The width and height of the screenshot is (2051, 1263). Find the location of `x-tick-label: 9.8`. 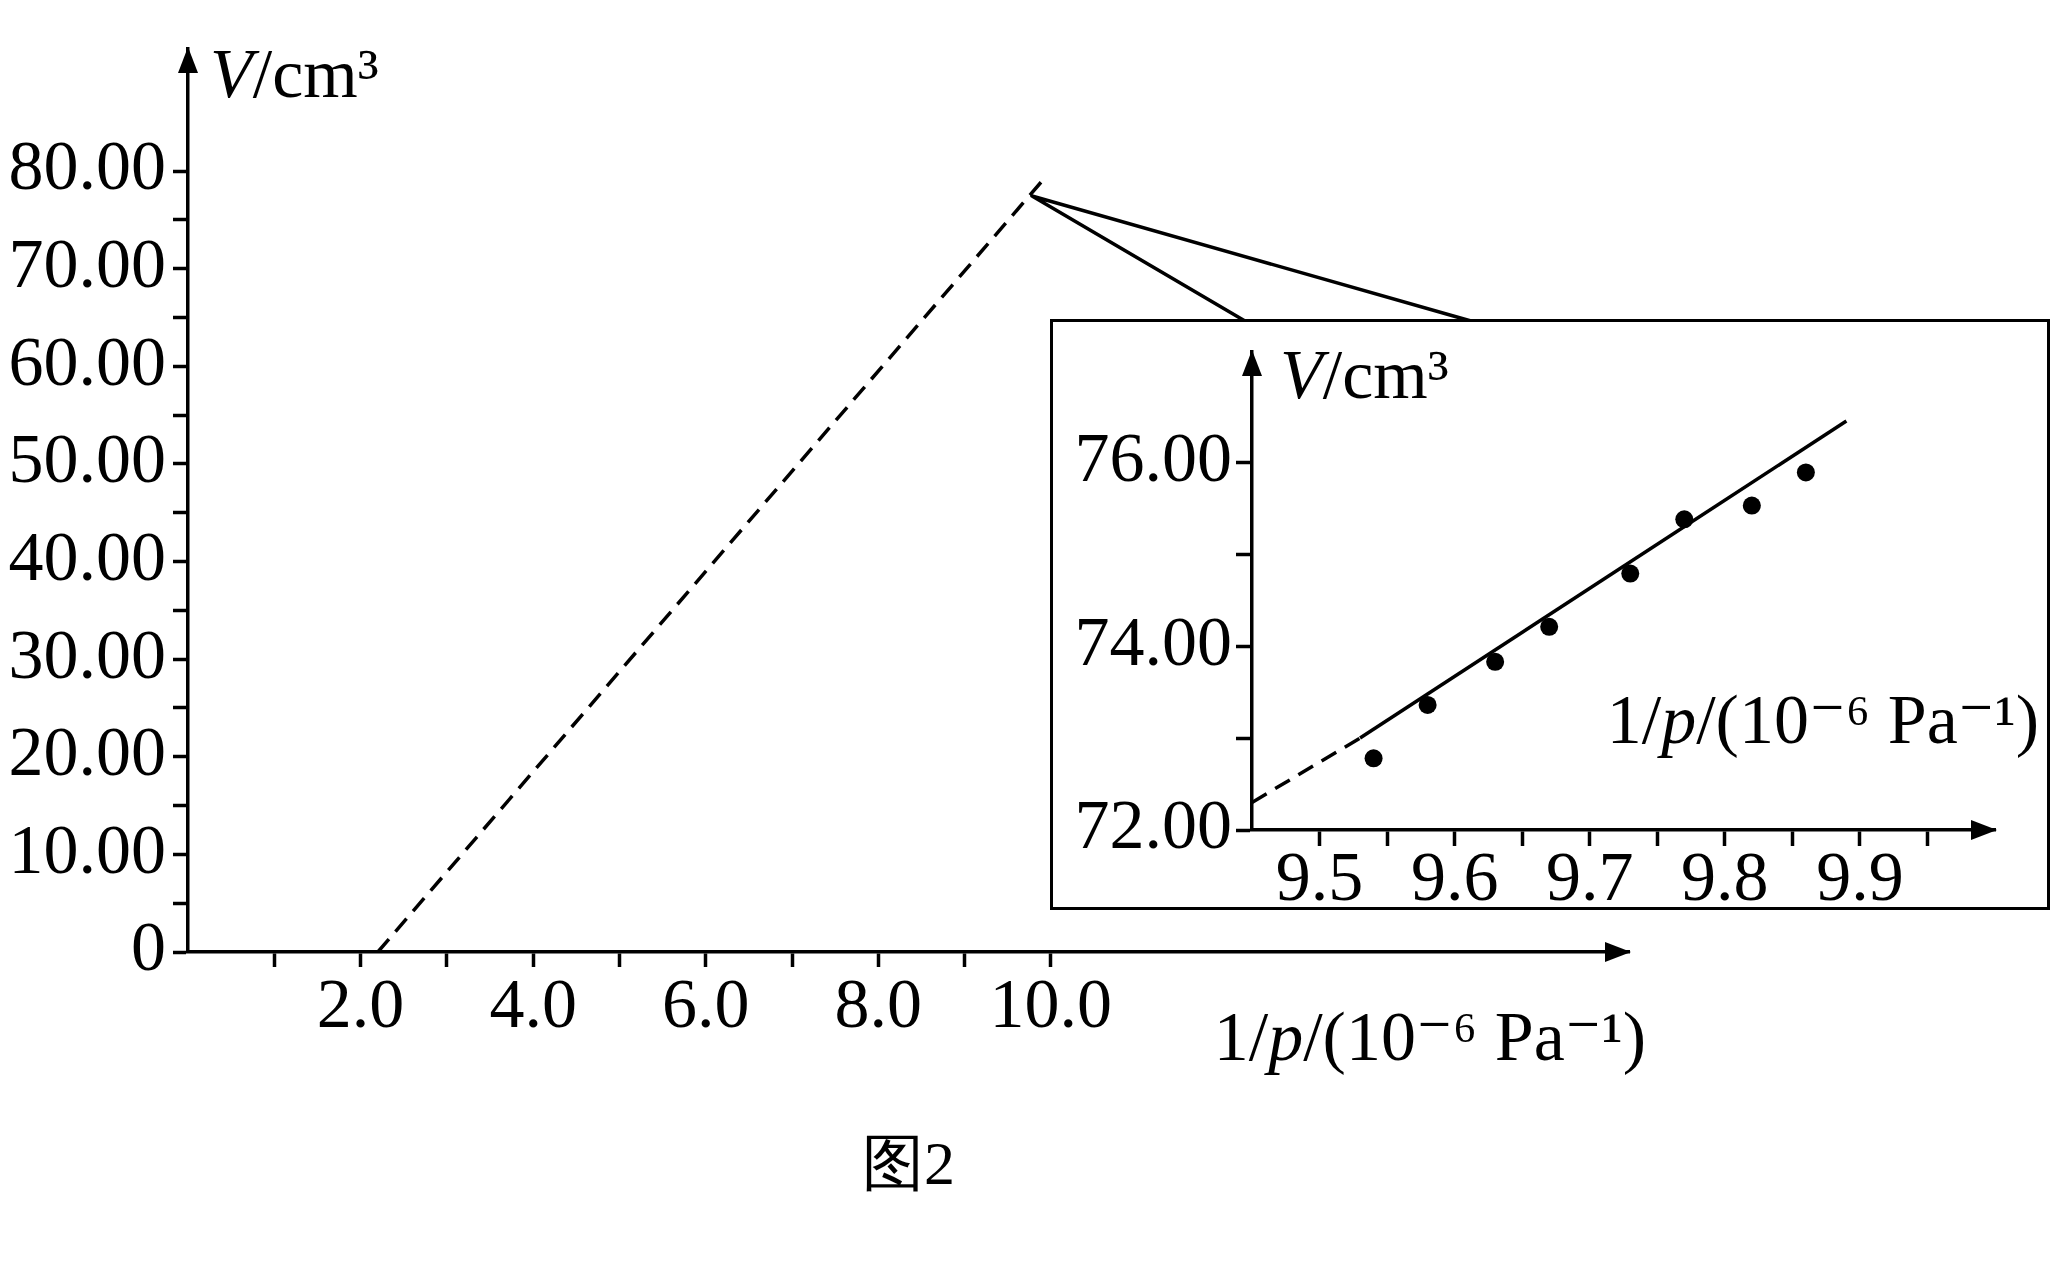

x-tick-label: 9.8 is located at coordinates (1725, 877).